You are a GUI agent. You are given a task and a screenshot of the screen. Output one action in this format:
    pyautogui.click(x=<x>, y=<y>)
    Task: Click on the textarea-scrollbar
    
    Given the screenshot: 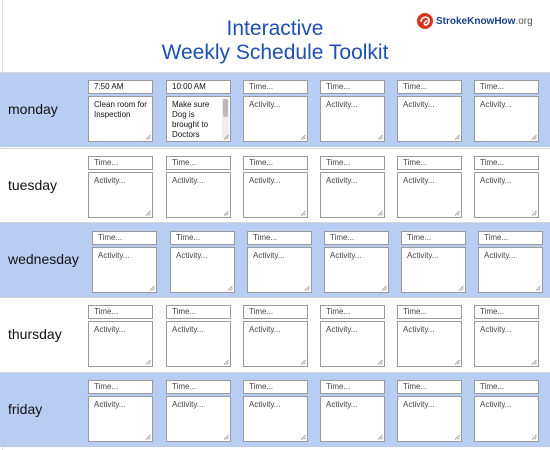 What is the action you would take?
    pyautogui.click(x=225, y=118)
    